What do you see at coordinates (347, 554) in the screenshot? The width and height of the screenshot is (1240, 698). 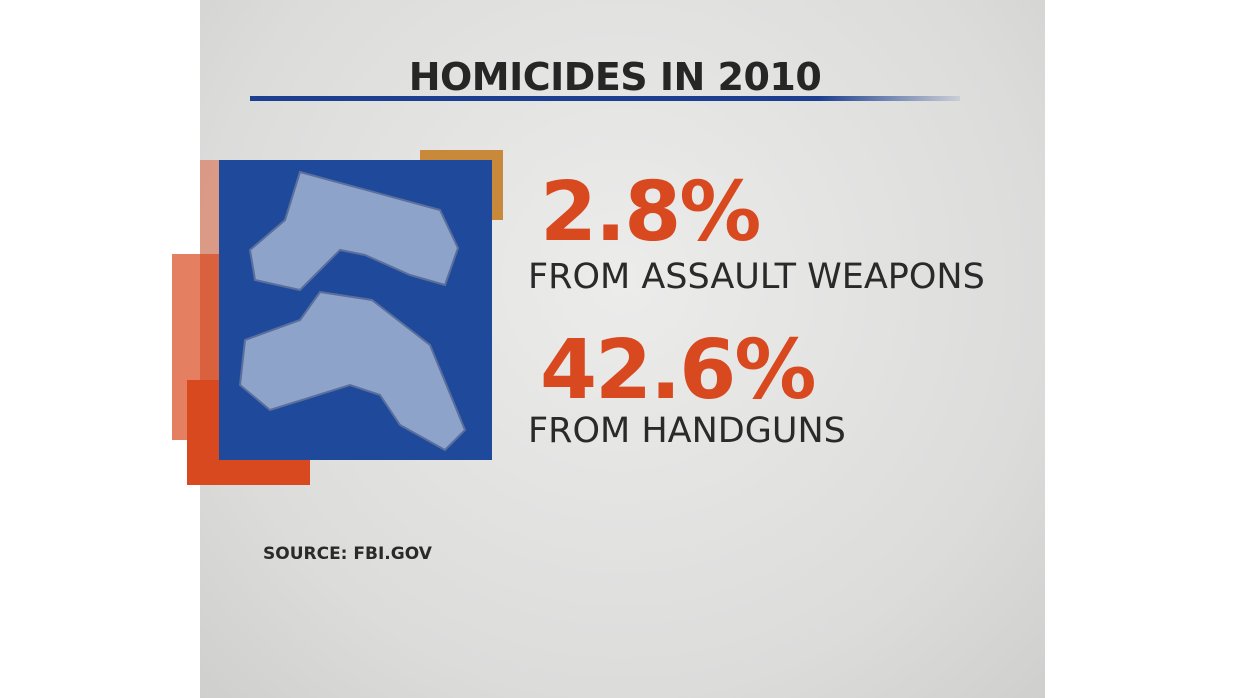 I see `source: SOURCE: FBI.GOV` at bounding box center [347, 554].